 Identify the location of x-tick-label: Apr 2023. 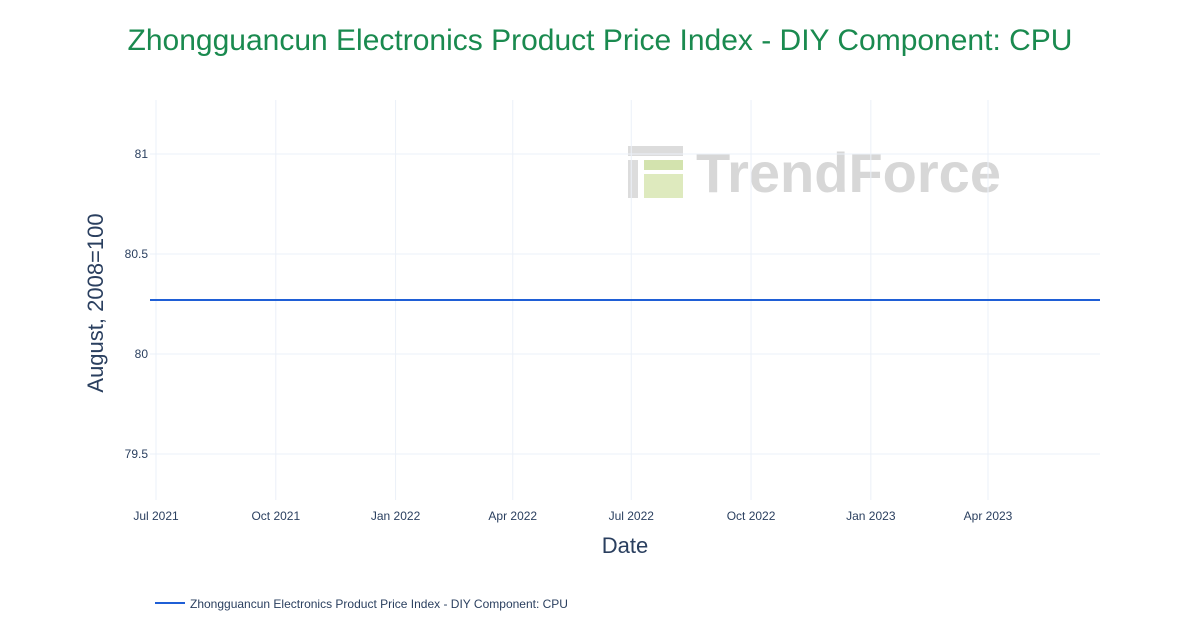
(988, 516).